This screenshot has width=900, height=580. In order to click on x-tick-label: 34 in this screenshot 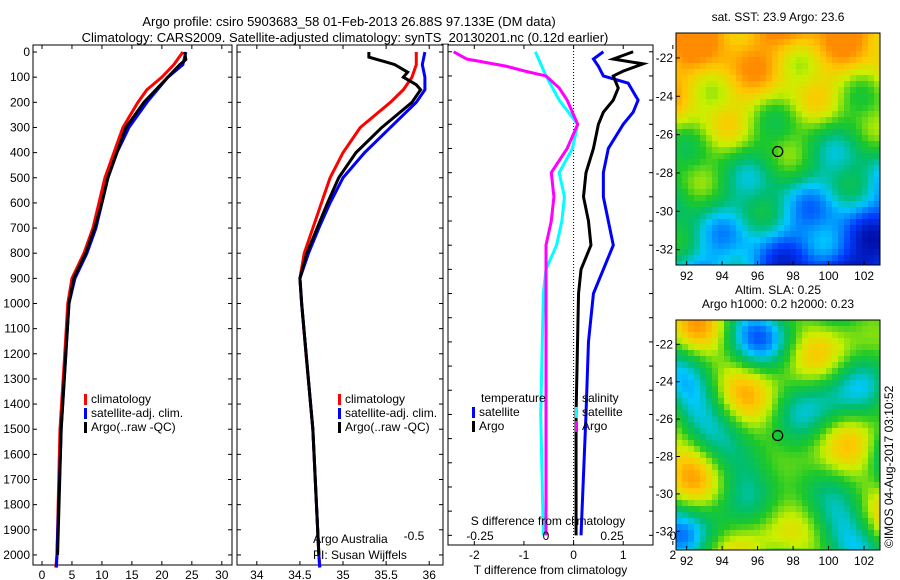, I will do `click(257, 574)`.